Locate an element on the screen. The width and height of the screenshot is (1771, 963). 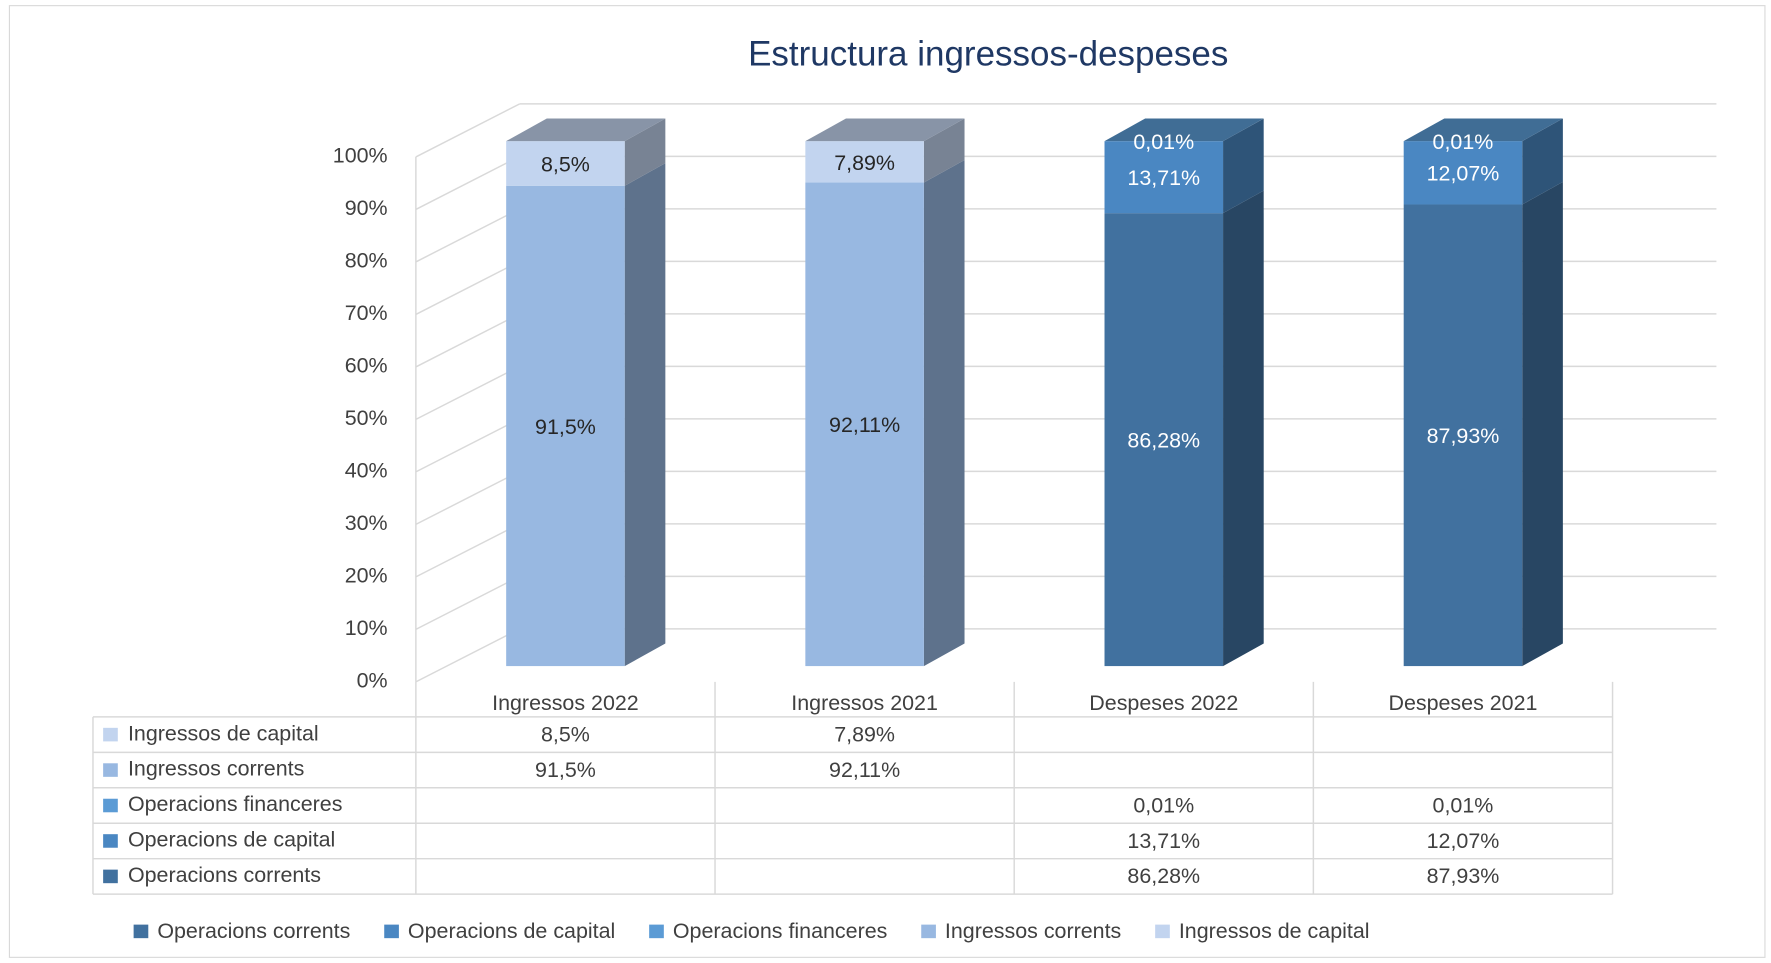
y-tick-label: 0% is located at coordinates (372, 681).